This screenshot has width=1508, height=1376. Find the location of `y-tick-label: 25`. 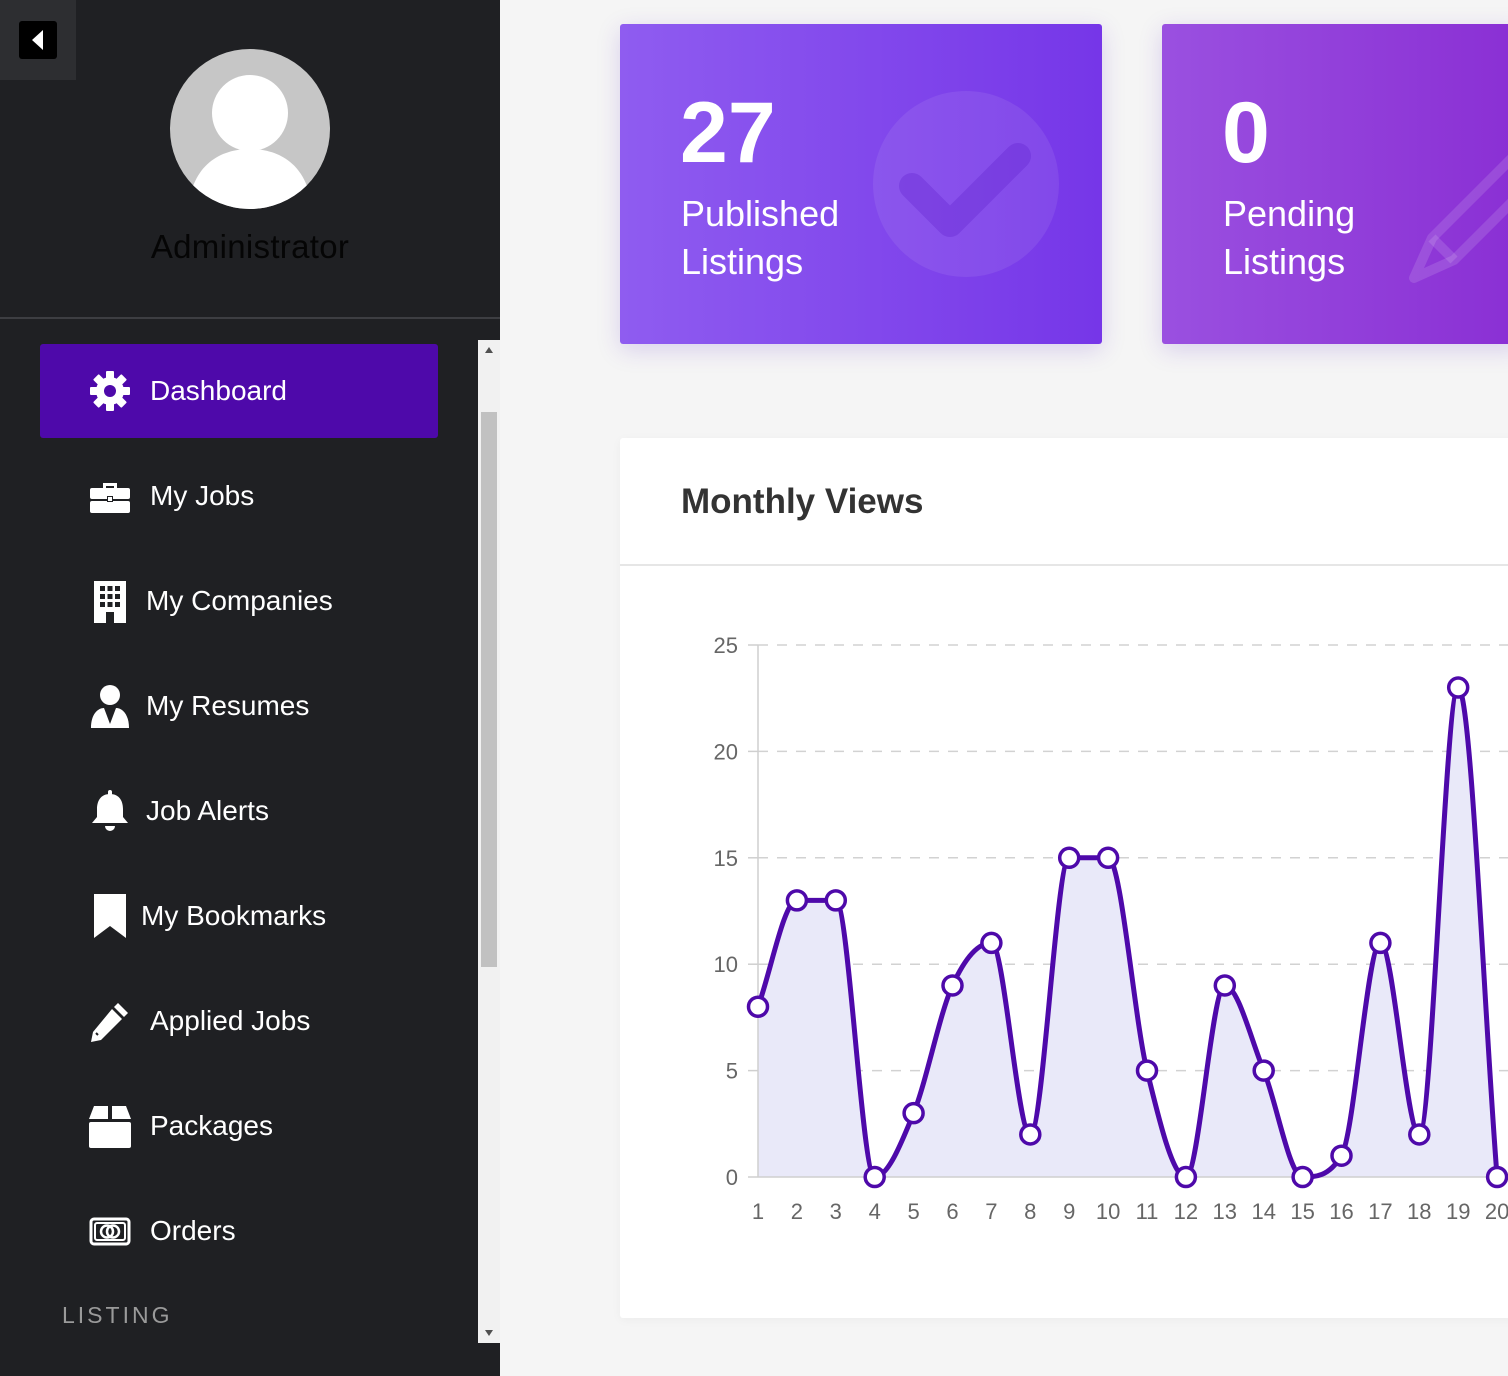

y-tick-label: 25 is located at coordinates (726, 645).